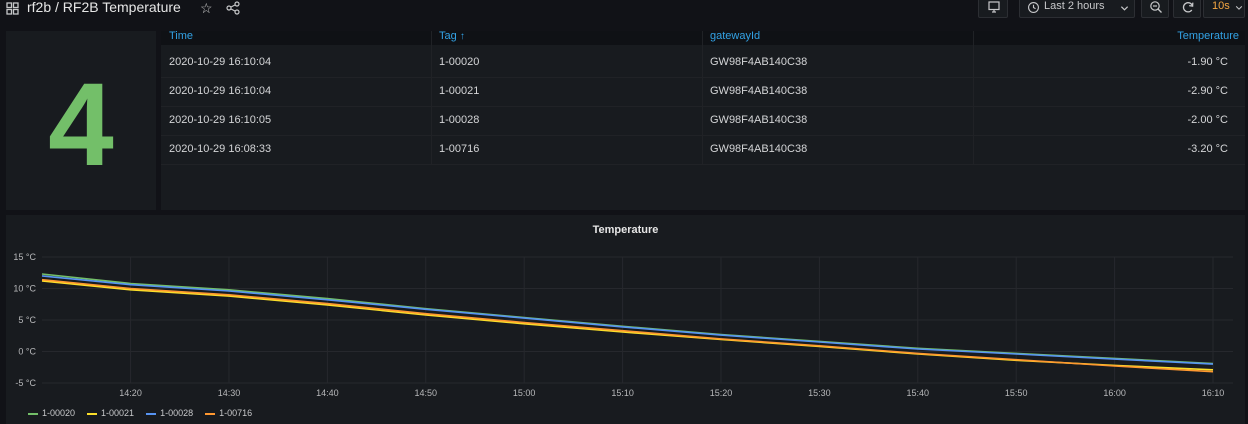 Image resolution: width=1248 pixels, height=424 pixels. I want to click on cell-tag: 1-00020, so click(459, 62).